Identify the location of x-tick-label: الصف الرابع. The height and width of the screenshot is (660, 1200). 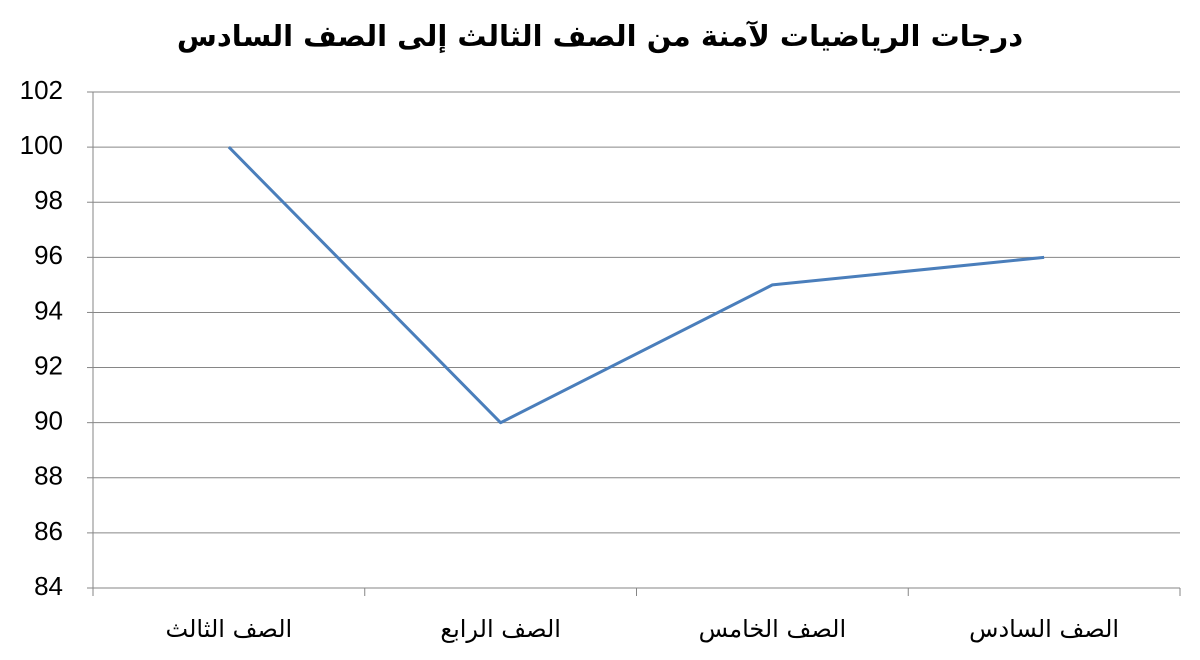
(500, 629).